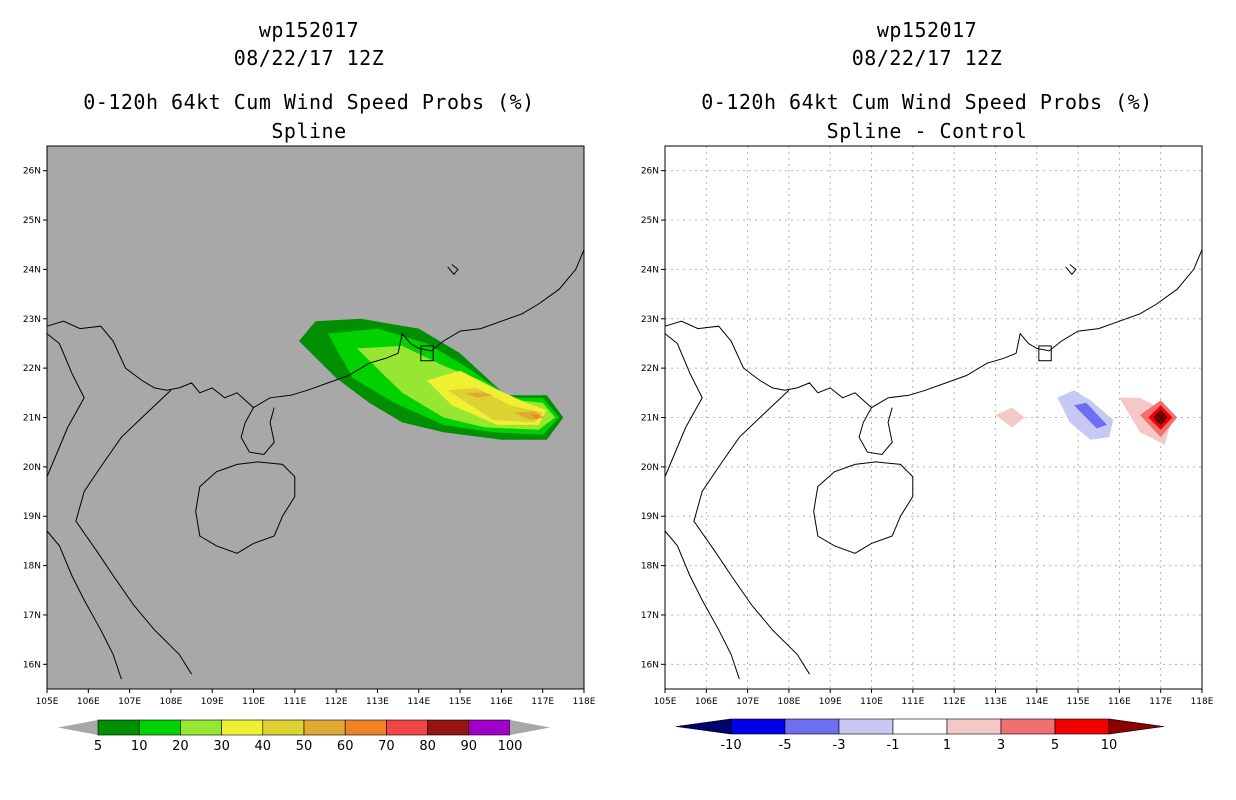  I want to click on colorbar-label: 60, so click(345, 746).